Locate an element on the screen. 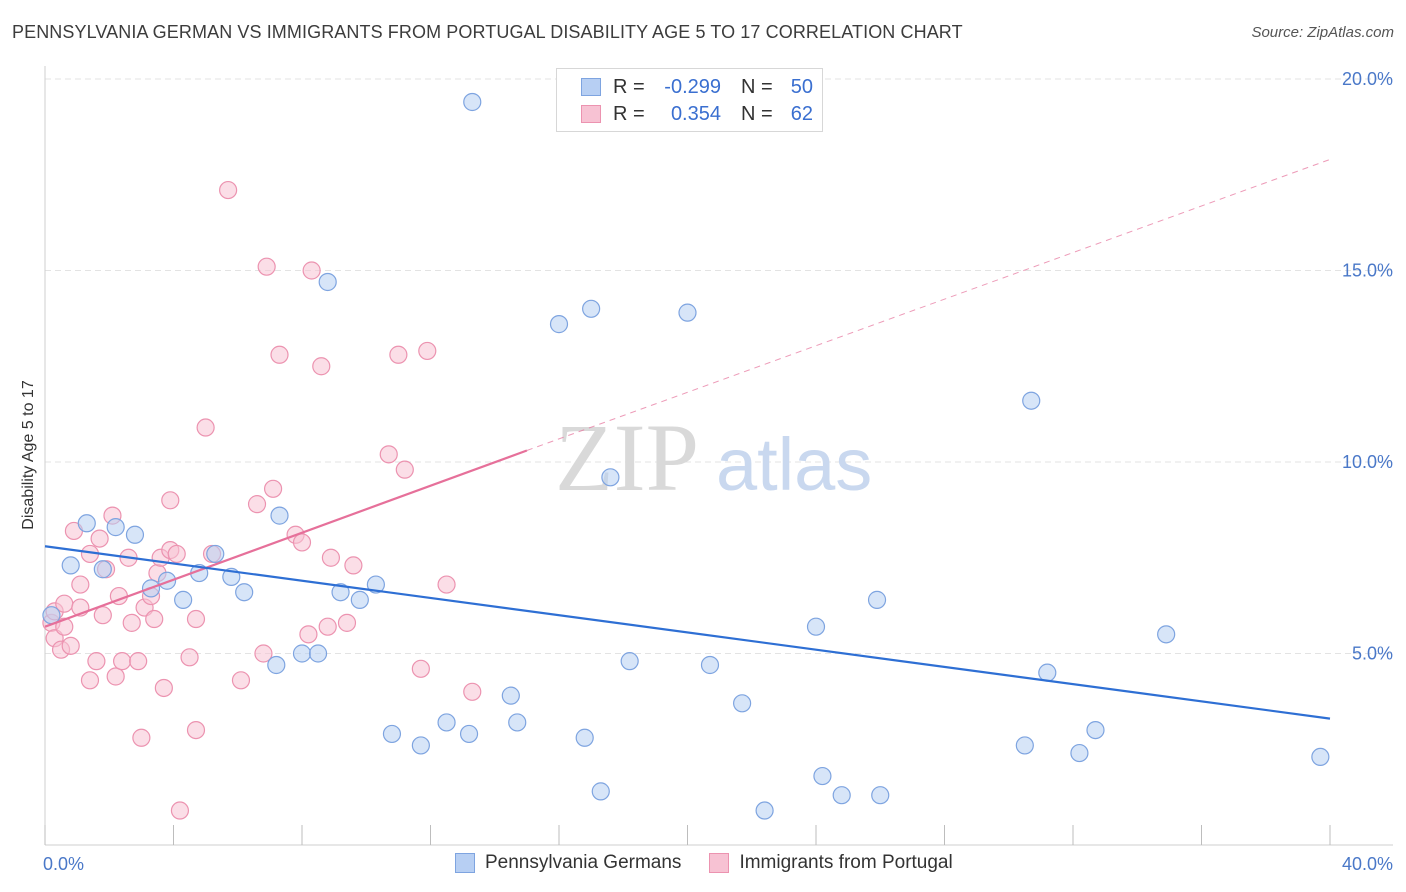 The width and height of the screenshot is (1406, 892). y-tick-label: 15.0% is located at coordinates (1367, 271).